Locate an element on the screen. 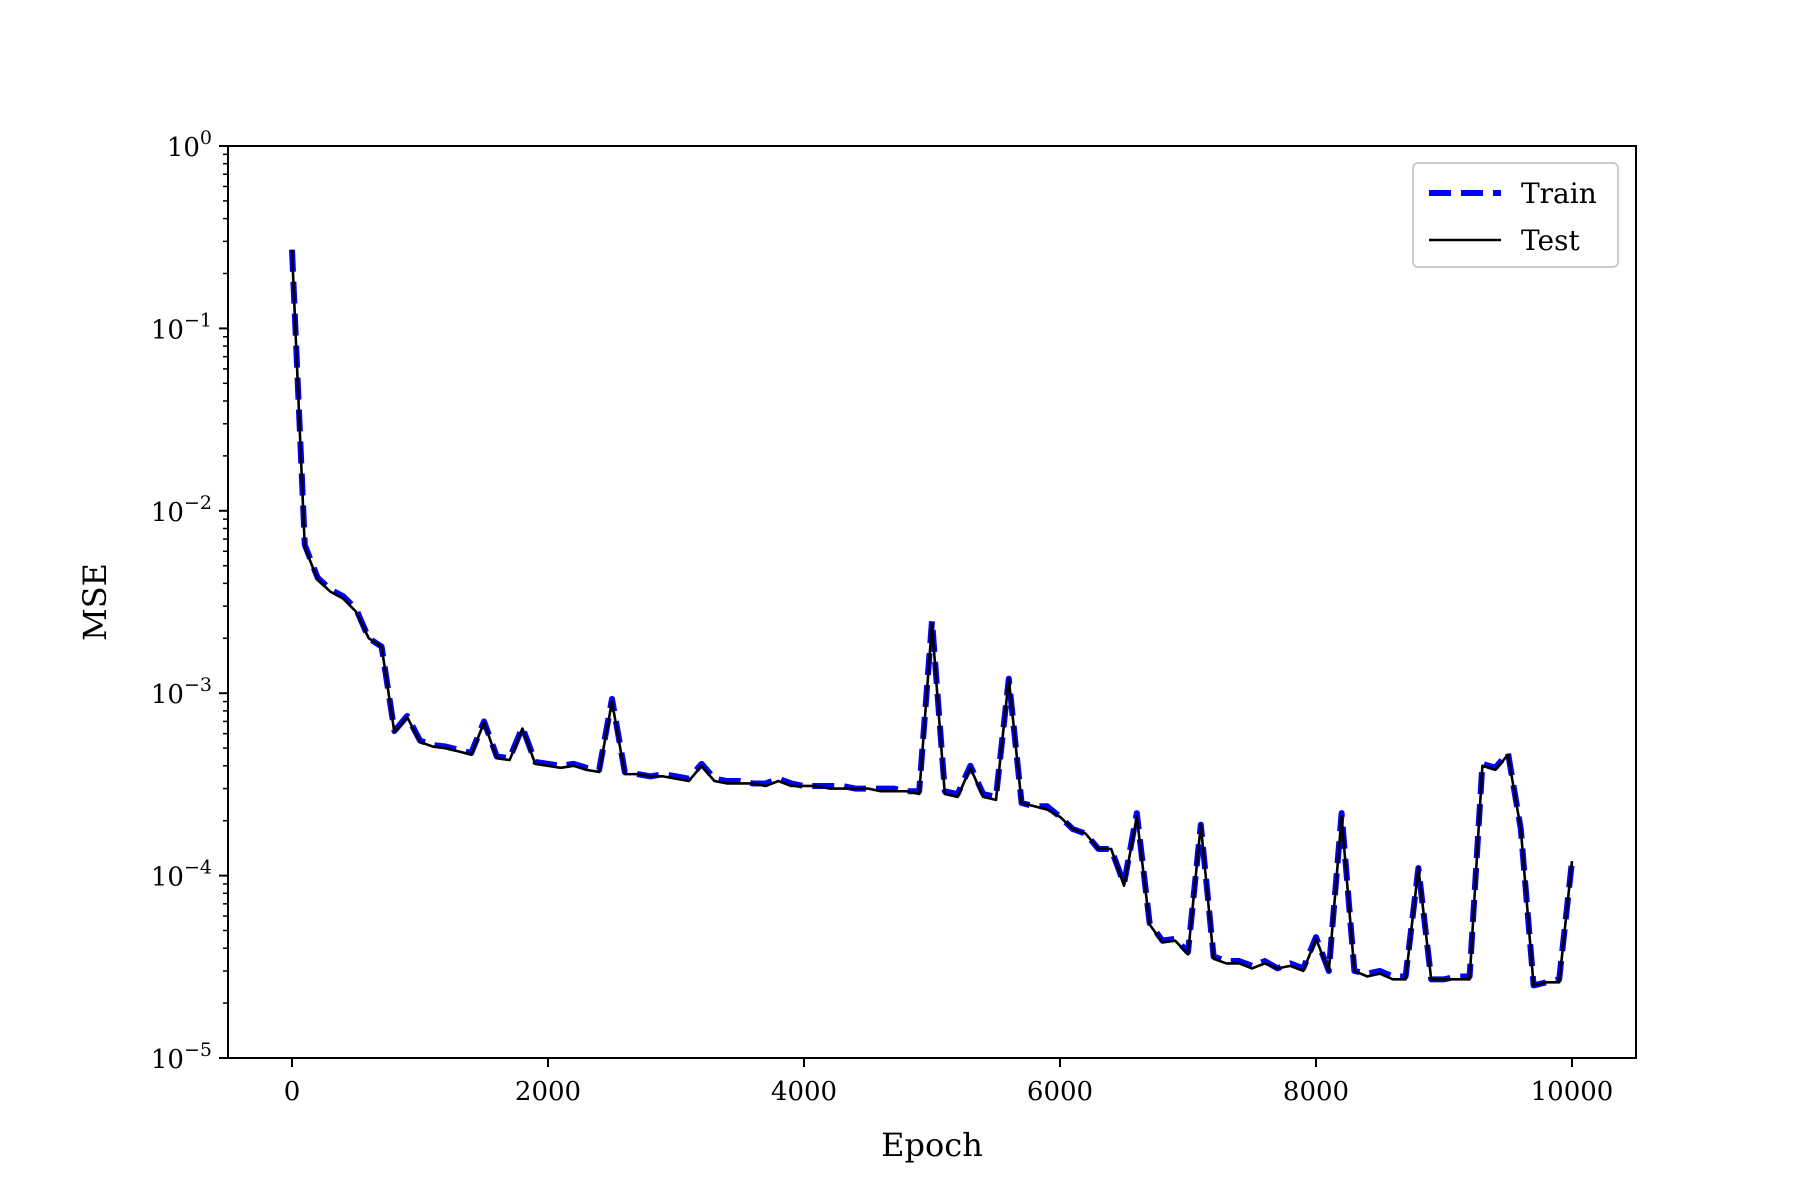 This screenshot has width=1800, height=1200. x-tick-label: 4000 is located at coordinates (804, 1092).